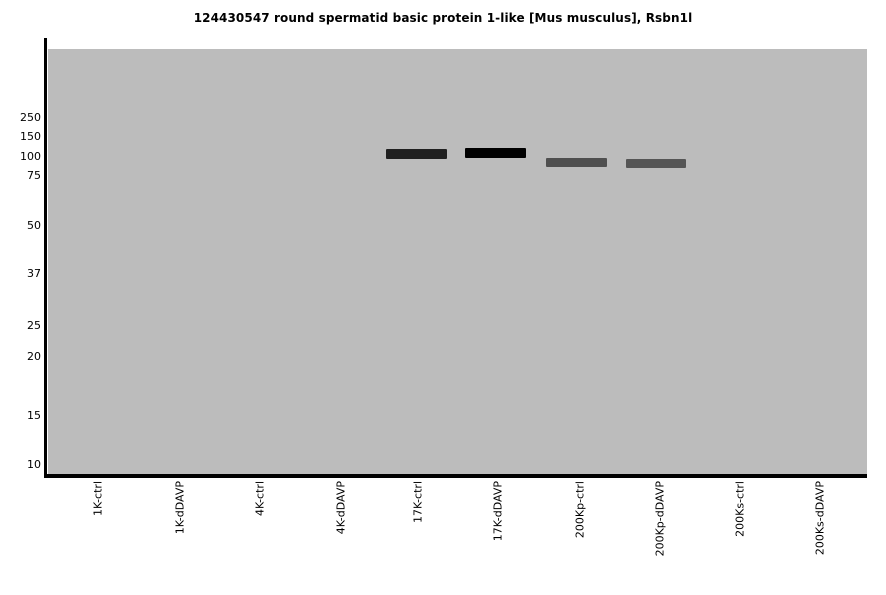 This screenshot has height=595, width=886. Describe the element at coordinates (34, 325) in the screenshot. I see `mw-marker-label: 25` at that location.